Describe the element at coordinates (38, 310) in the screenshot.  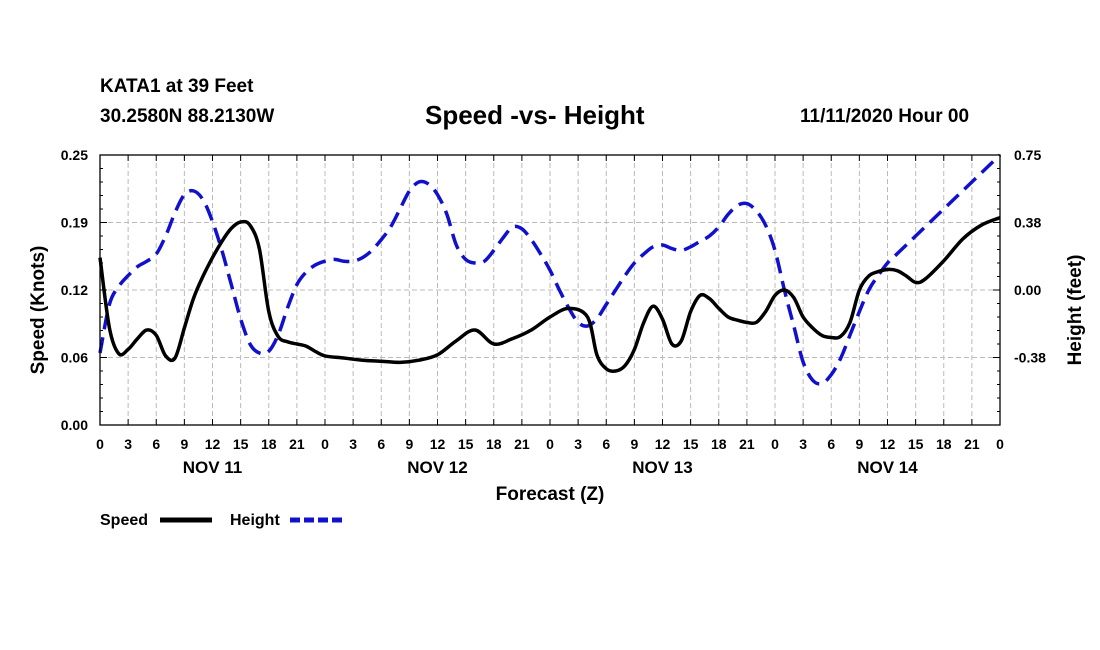
I see `y-axis-title-left: Speed (Knots)` at that location.